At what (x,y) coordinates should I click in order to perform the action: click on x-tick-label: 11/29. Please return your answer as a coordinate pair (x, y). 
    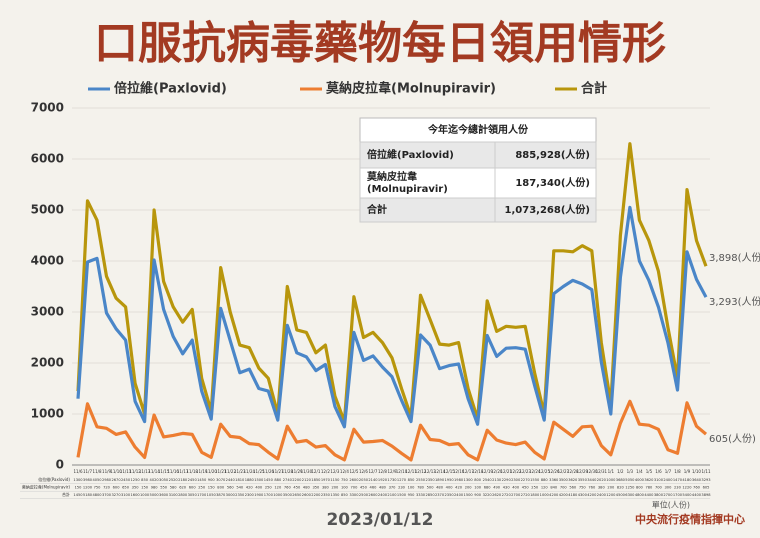
    Looking at the image, I should click on (297, 471).